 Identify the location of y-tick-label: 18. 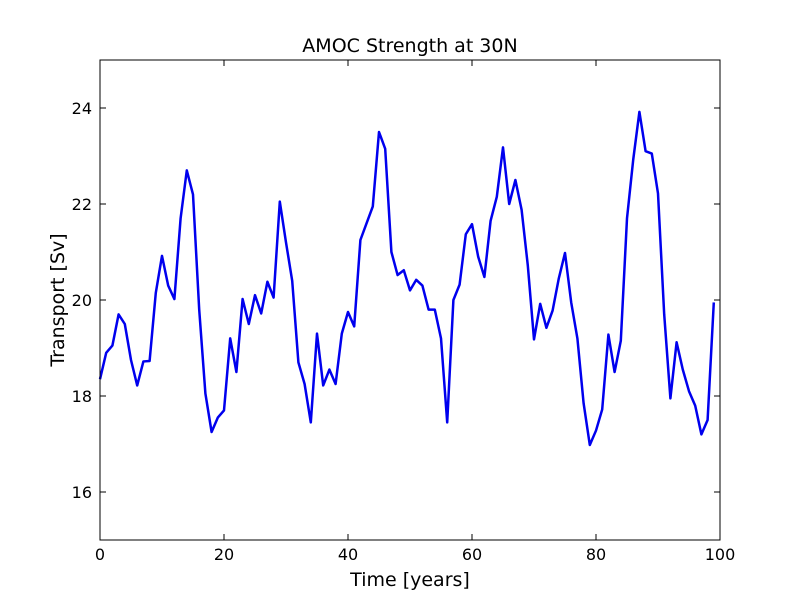
(82, 396).